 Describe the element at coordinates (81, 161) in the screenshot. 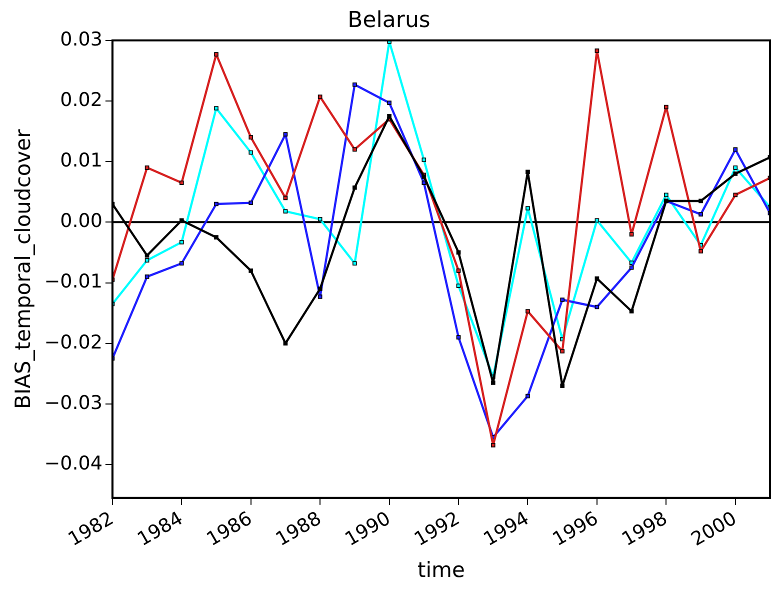

I see `y-tick-label: 0.01` at that location.